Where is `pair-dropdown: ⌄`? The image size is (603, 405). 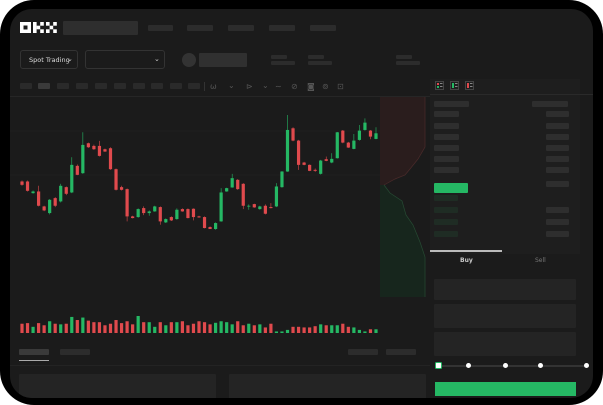 pair-dropdown: ⌄ is located at coordinates (125, 59).